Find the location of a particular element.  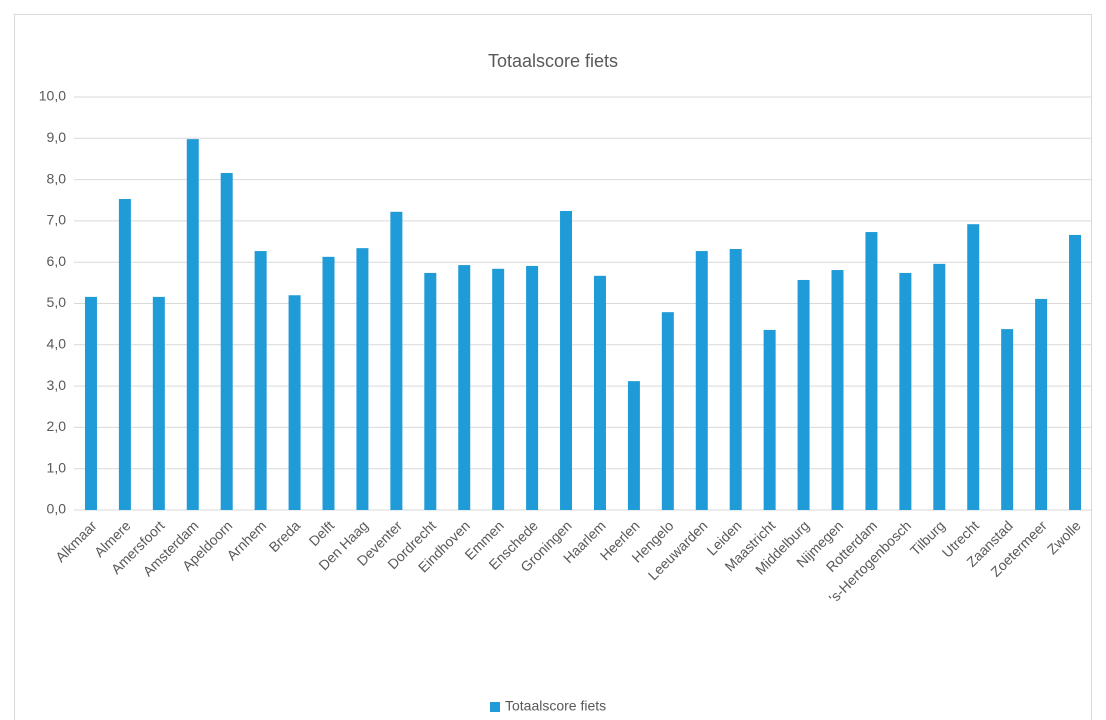

y-tick-label: 2,0 is located at coordinates (57, 426).